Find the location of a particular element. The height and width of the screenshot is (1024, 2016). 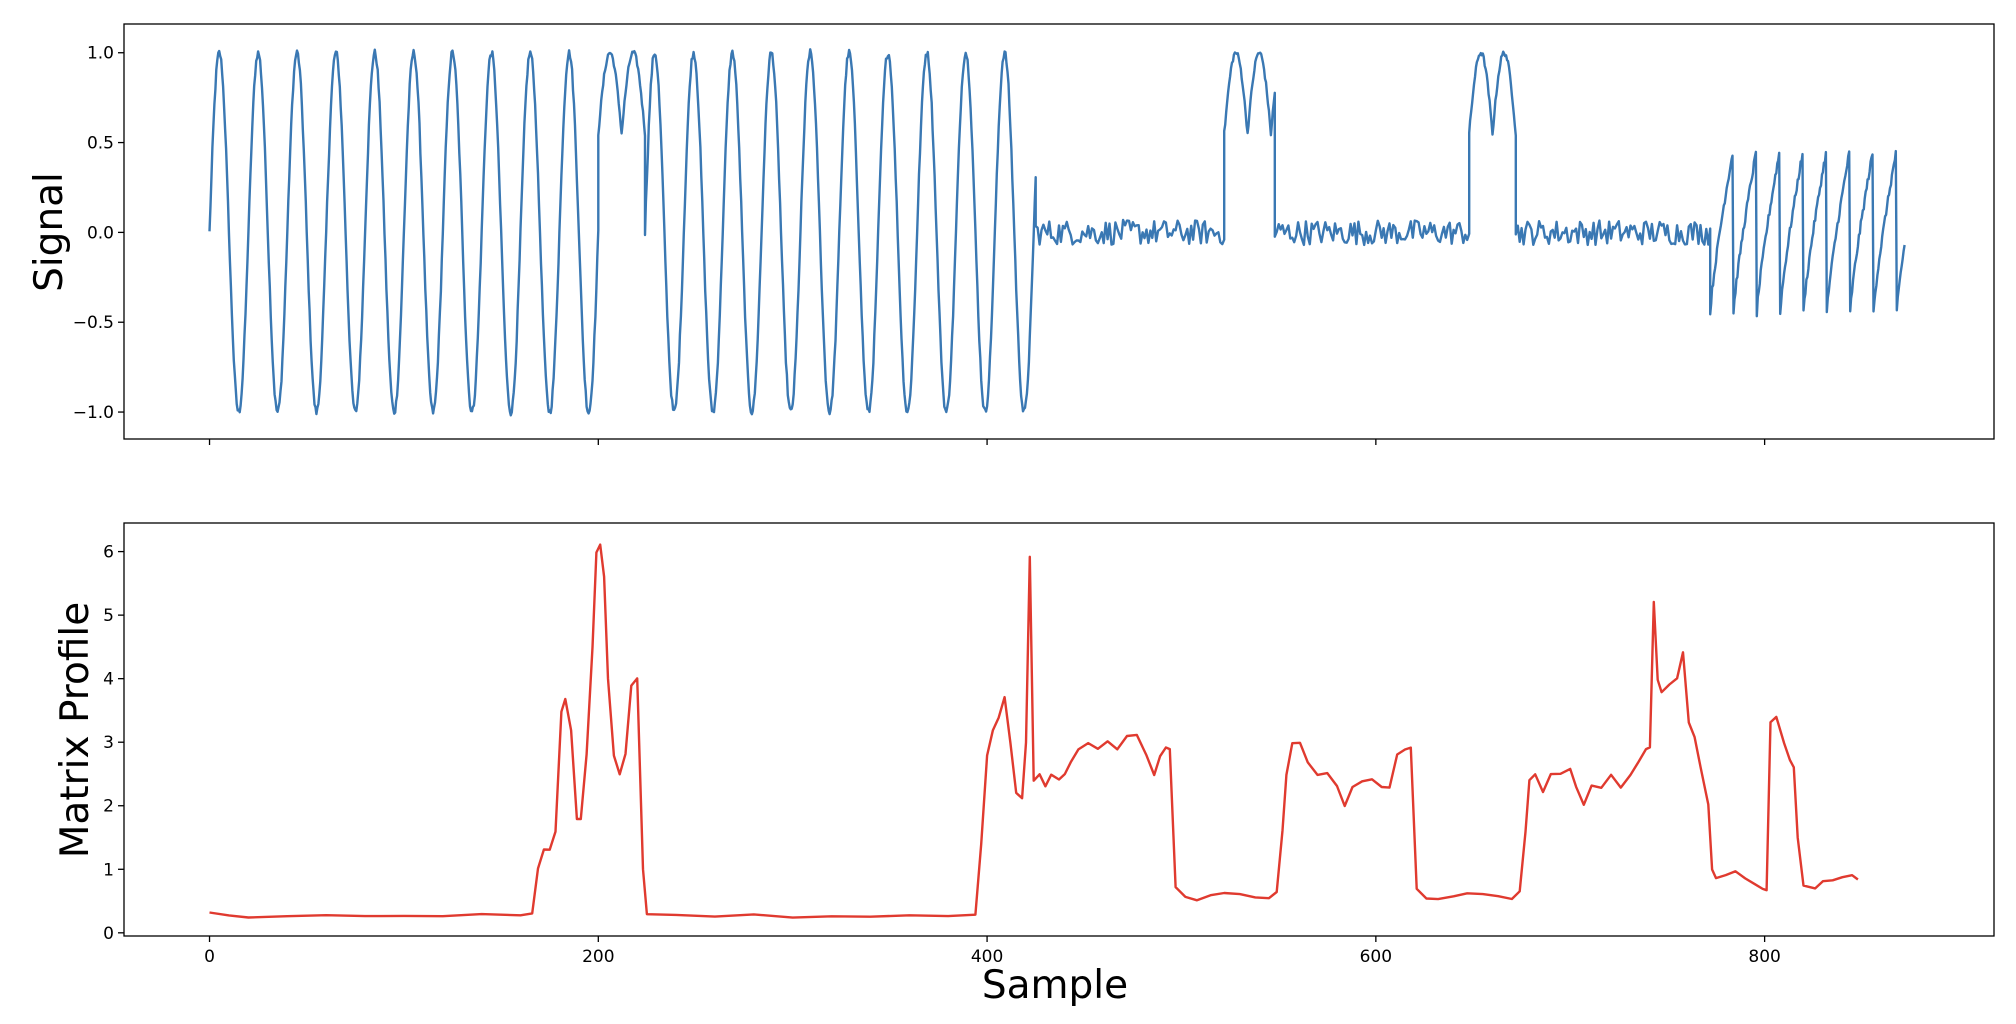

signal-x-ticks is located at coordinates (987, 442).